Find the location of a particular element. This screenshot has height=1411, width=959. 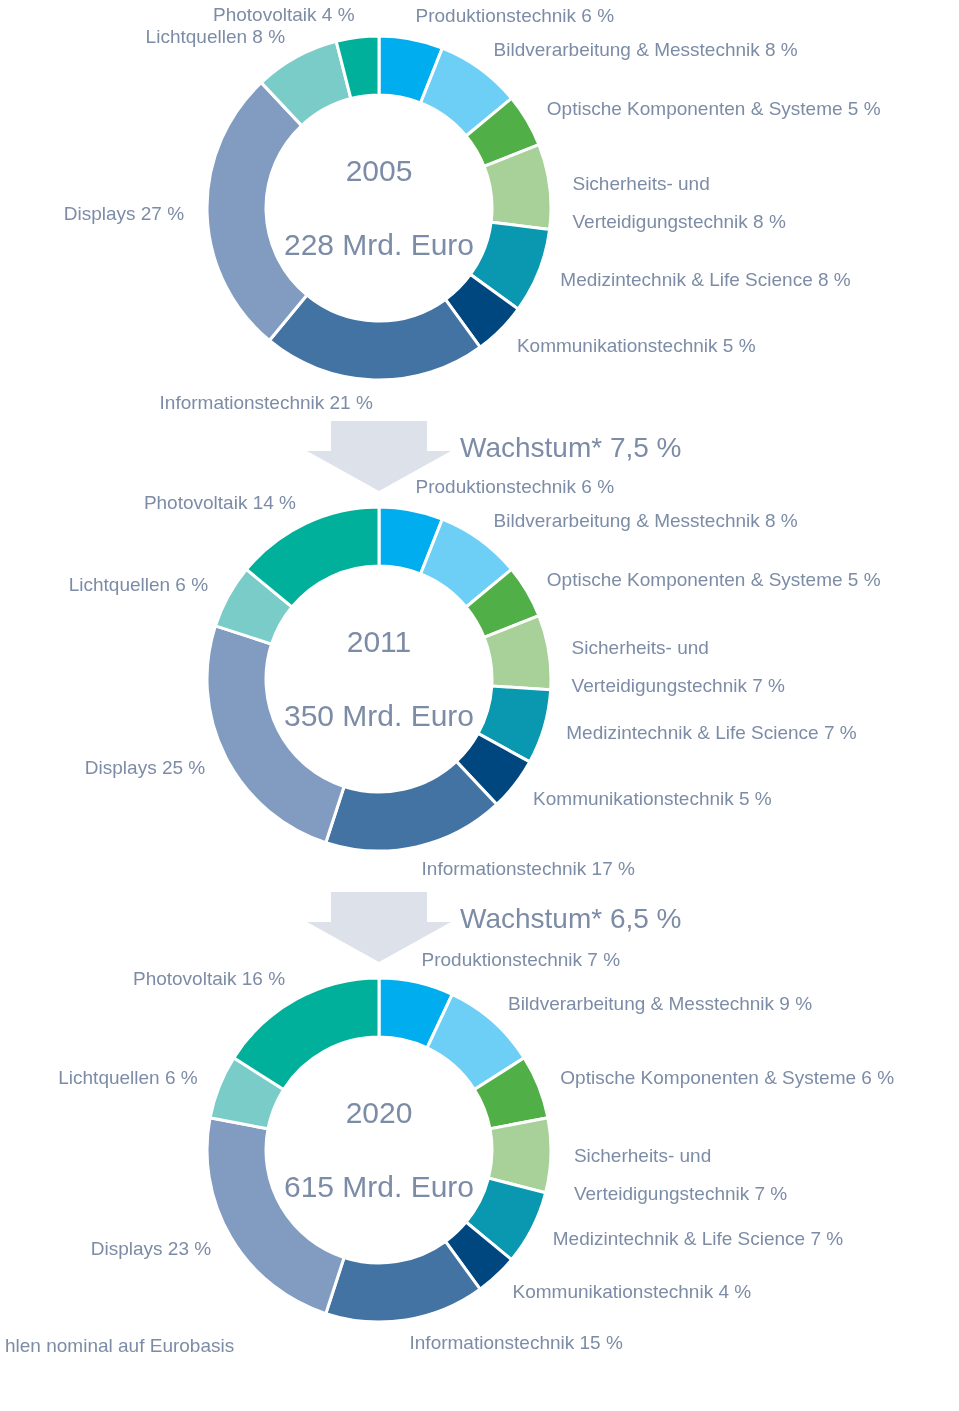

slice-label: Produktionstechnik 7 % is located at coordinates (521, 959).